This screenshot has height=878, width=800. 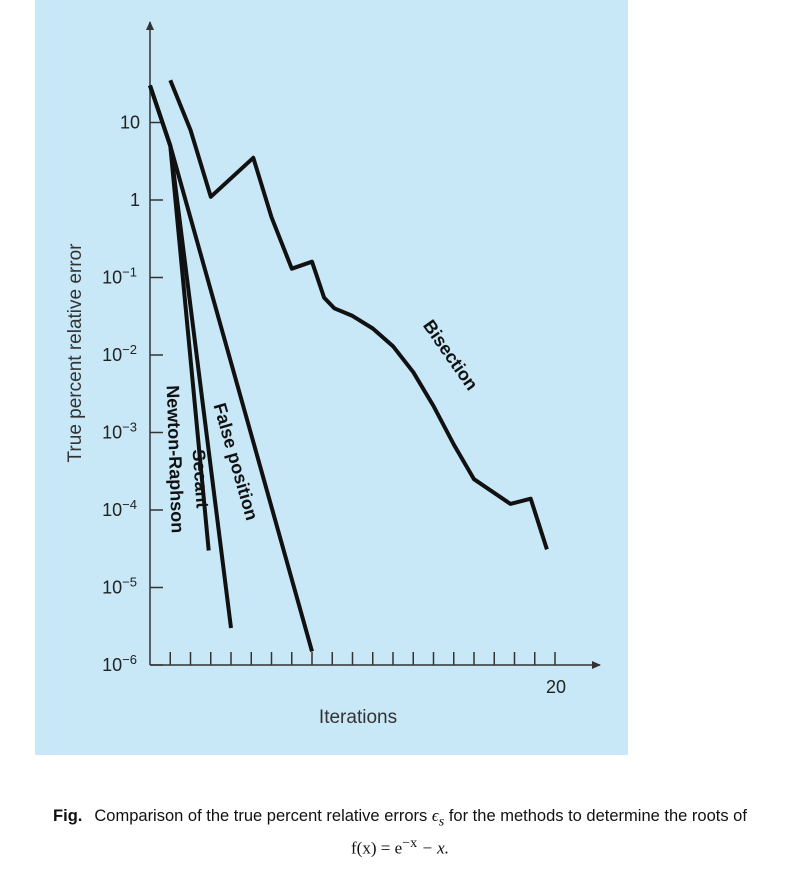 What do you see at coordinates (68, 816) in the screenshot?
I see `caption-label: Fig.` at bounding box center [68, 816].